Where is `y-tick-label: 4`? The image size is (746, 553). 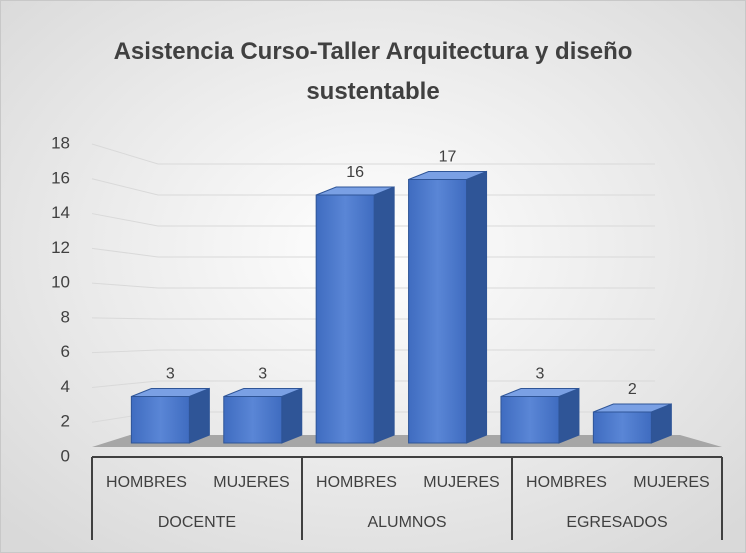 y-tick-label: 4 is located at coordinates (65, 386).